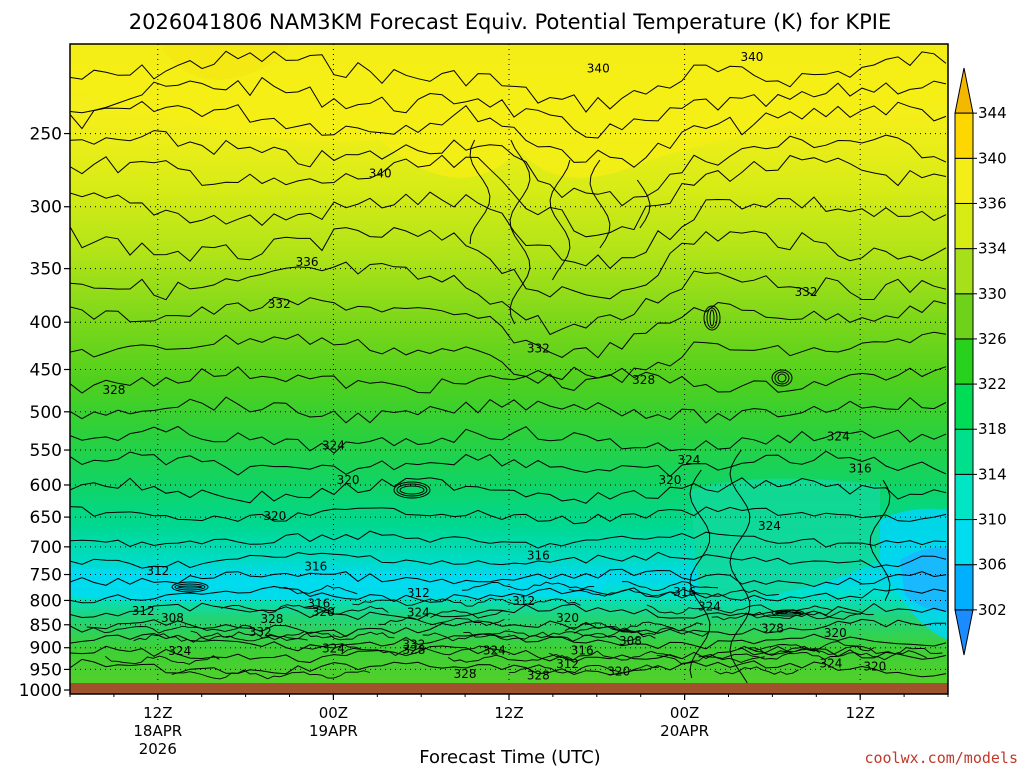 The width and height of the screenshot is (1024, 768). I want to click on blob-blue-right, so click(924, 579).